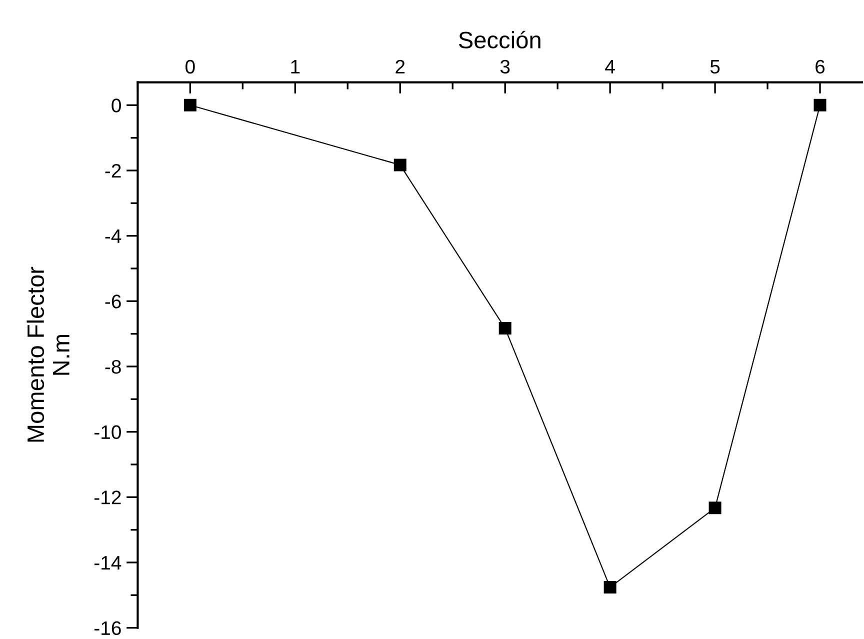 The width and height of the screenshot is (864, 639). What do you see at coordinates (820, 67) in the screenshot?
I see `x-tick-label: 6` at bounding box center [820, 67].